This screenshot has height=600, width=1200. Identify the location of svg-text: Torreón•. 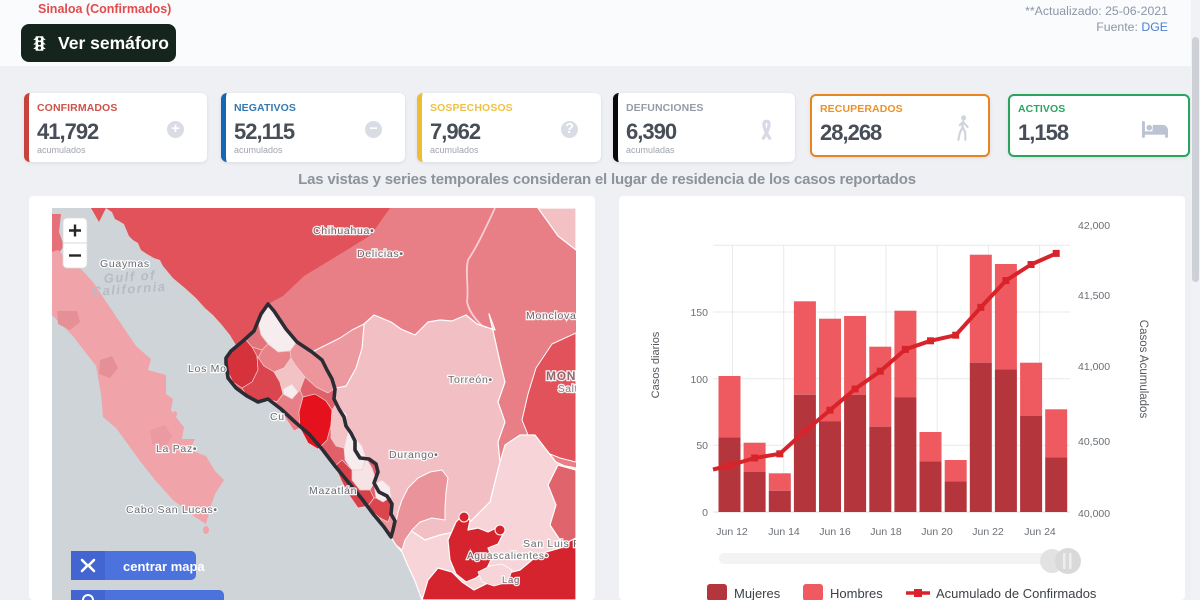
(470, 380).